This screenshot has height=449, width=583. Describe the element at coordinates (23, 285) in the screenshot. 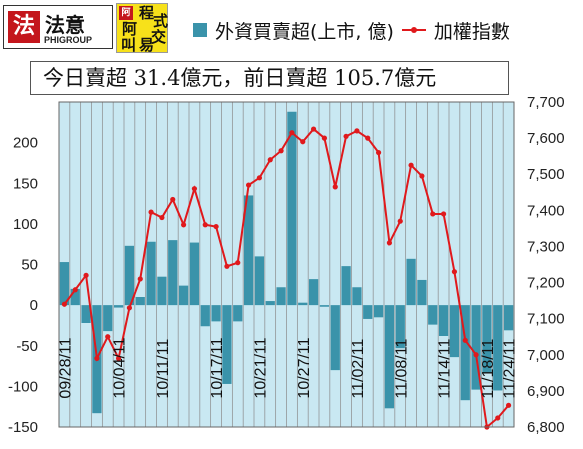

I see `left-axis-ticks: -150 -100 -50 0 50 100 150 200` at that location.